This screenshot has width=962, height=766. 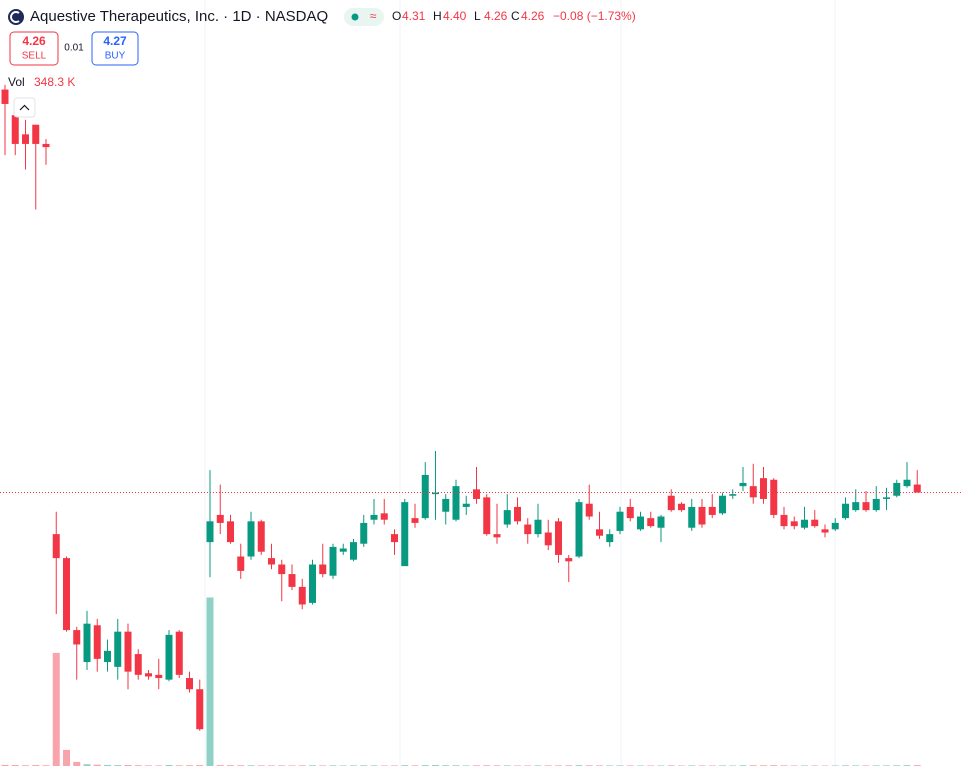 I want to click on buy-label: BUY, so click(x=115, y=56).